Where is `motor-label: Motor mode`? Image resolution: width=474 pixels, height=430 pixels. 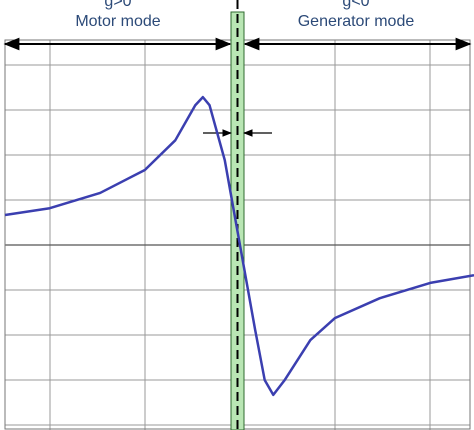 motor-label: Motor mode is located at coordinates (117, 21).